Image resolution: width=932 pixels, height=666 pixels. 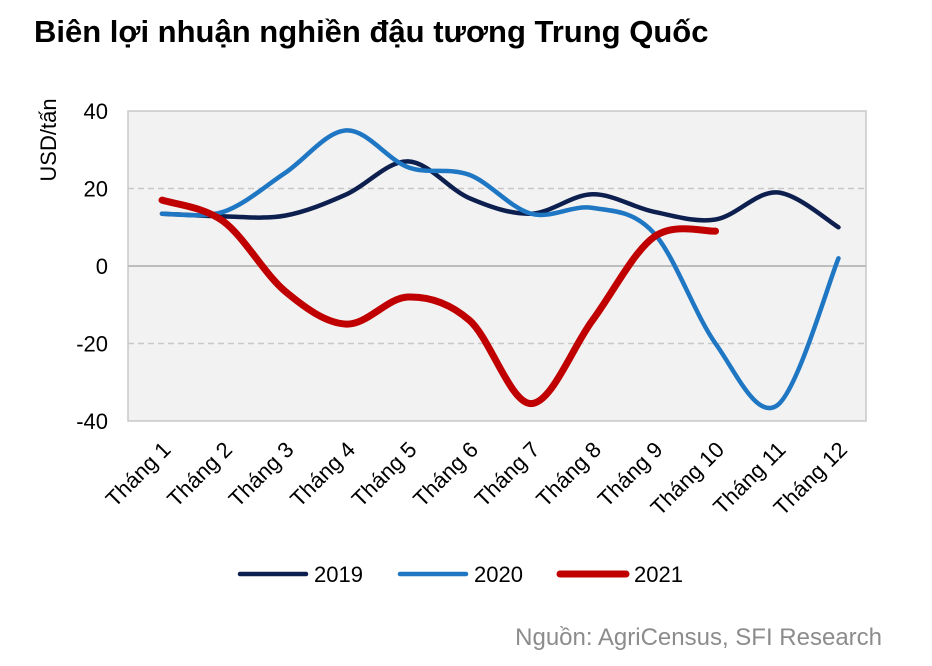 What do you see at coordinates (92, 344) in the screenshot?
I see `y-tick-label: -20` at bounding box center [92, 344].